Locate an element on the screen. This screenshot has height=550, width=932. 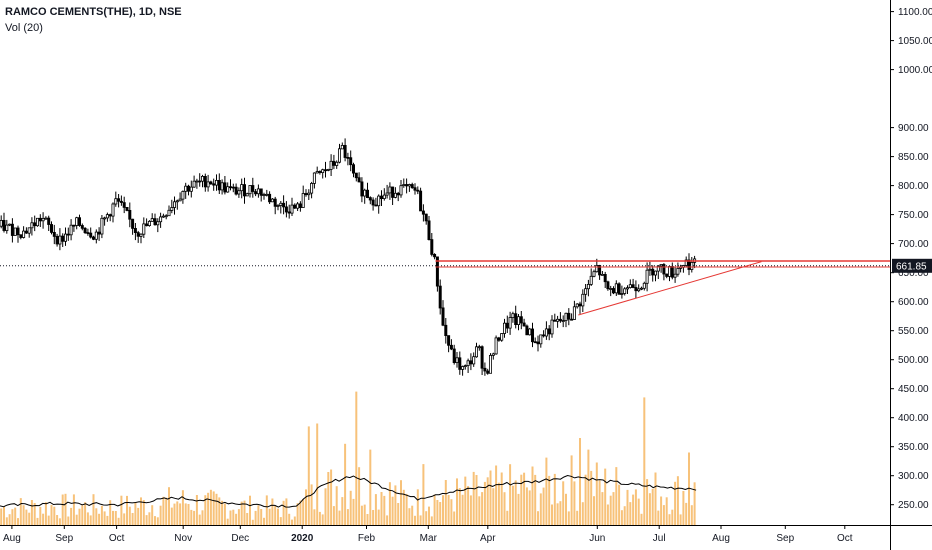
x-tick-label: Feb is located at coordinates (367, 538).